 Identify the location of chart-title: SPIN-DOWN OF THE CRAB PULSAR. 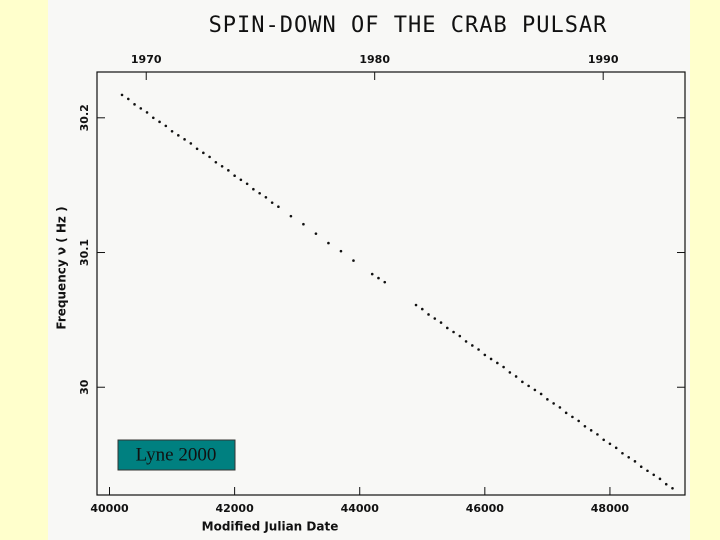
(408, 25).